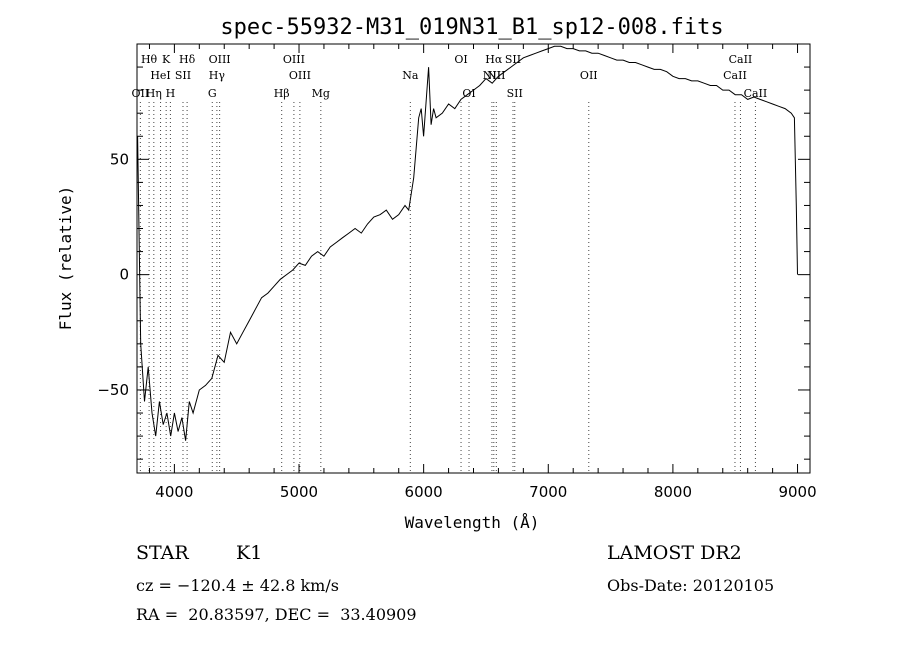  Describe the element at coordinates (187, 59) in the screenshot. I see `line-annotation: Hδ` at that location.